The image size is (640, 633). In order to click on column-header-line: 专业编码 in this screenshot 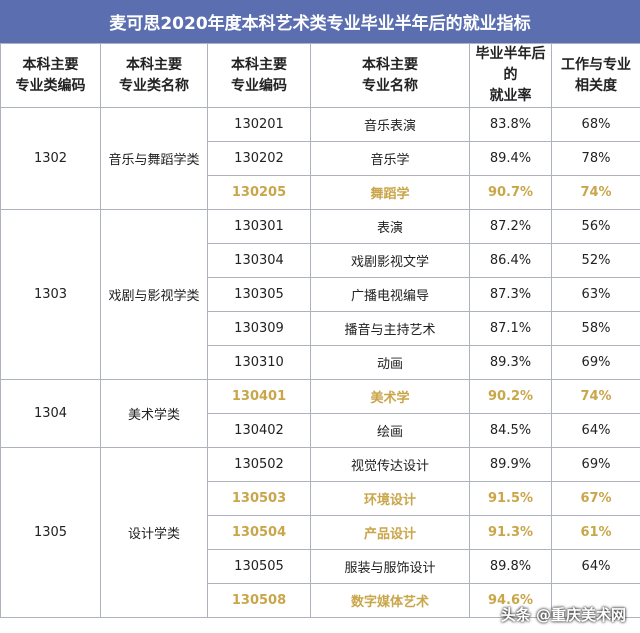, I will do `click(259, 85)`.